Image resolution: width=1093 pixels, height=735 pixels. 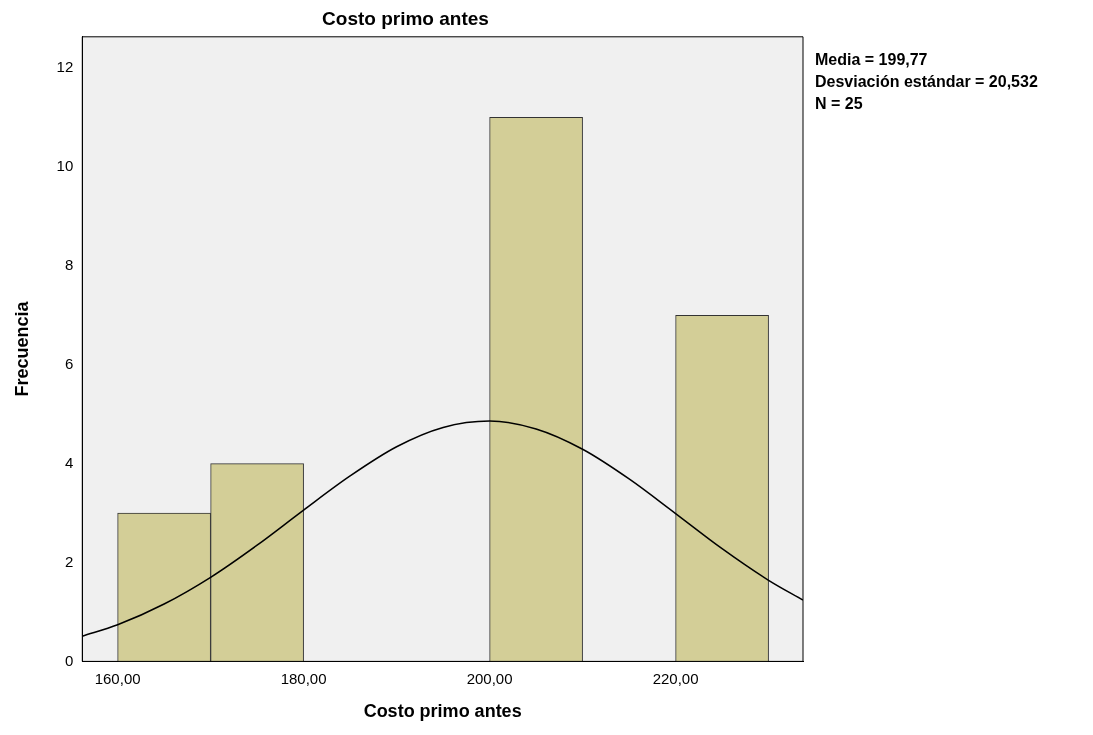 What do you see at coordinates (926, 82) in the screenshot?
I see `text: Desviación estándar = 20,532` at bounding box center [926, 82].